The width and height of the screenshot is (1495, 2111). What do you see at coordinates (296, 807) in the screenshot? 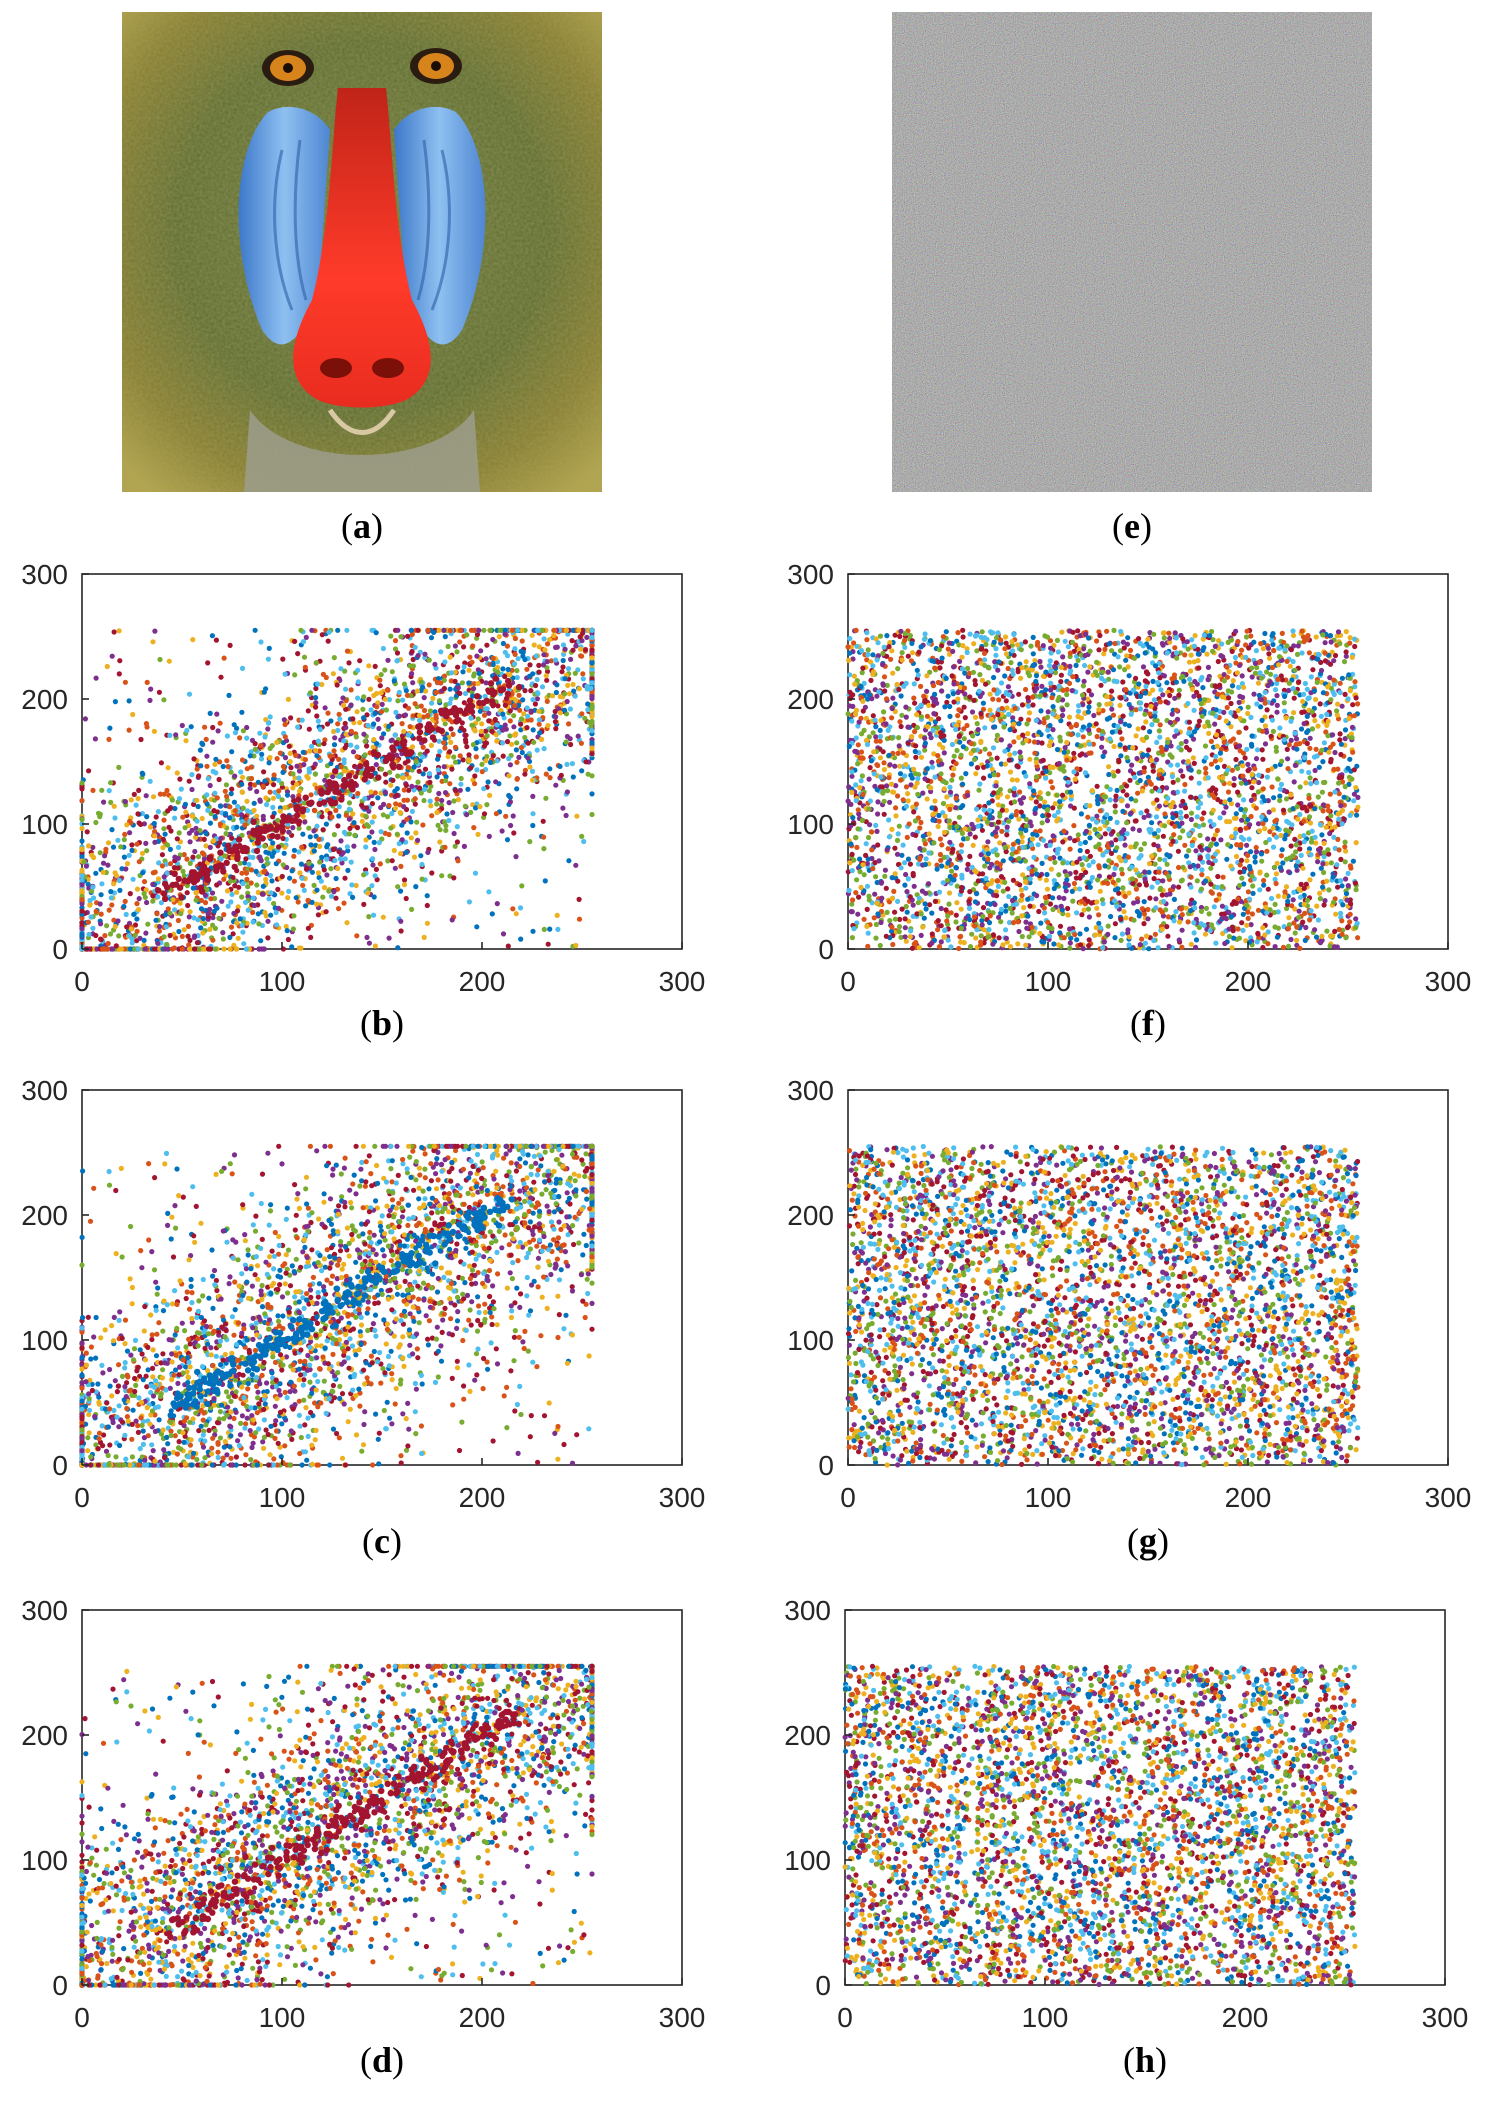
I see `scatter-point-highlight` at bounding box center [296, 807].